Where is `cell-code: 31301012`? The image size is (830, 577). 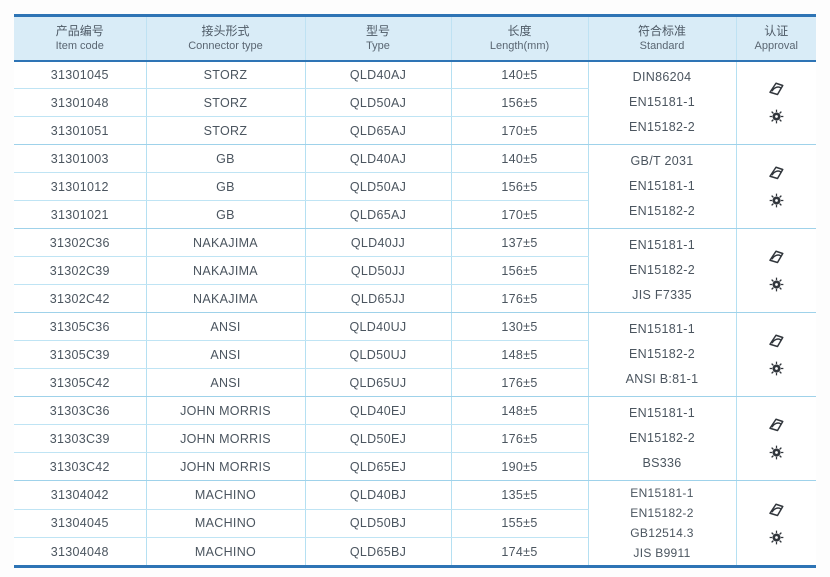
cell-code: 31301012 is located at coordinates (80, 186).